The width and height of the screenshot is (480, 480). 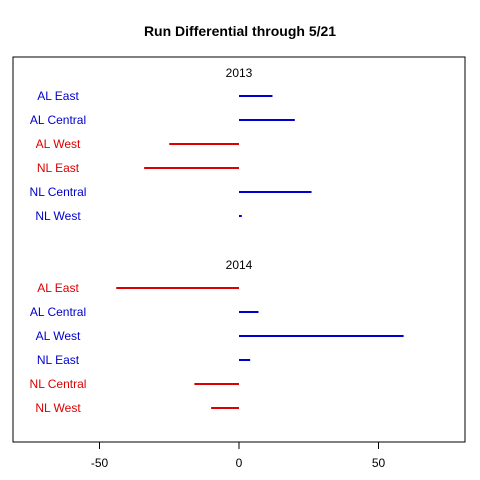 What do you see at coordinates (58, 360) in the screenshot?
I see `category-label-2014-nl-east: NL East` at bounding box center [58, 360].